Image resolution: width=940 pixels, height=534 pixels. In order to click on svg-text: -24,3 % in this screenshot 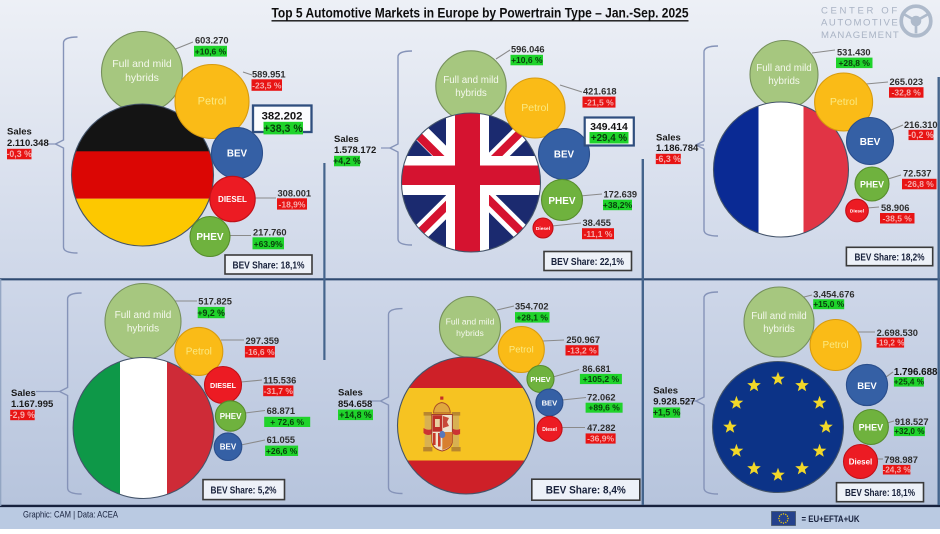, I will do `click(896, 470)`.